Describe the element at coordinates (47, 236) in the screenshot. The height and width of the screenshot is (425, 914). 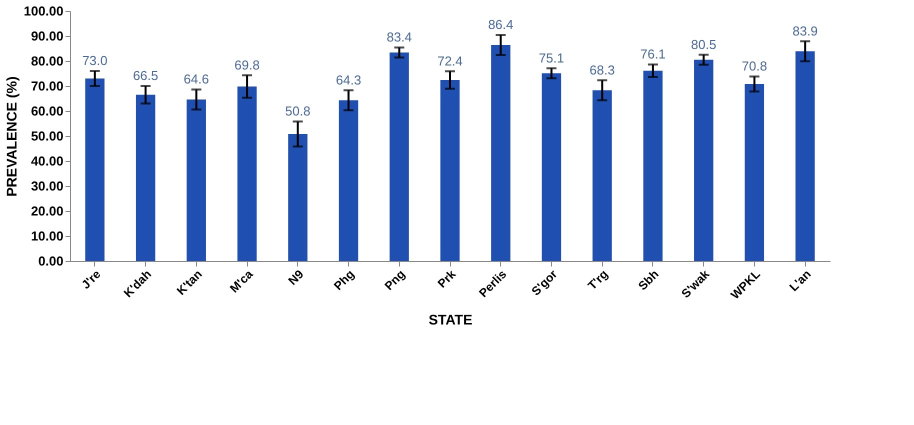
I see `y-tick-label: 10.00` at that location.